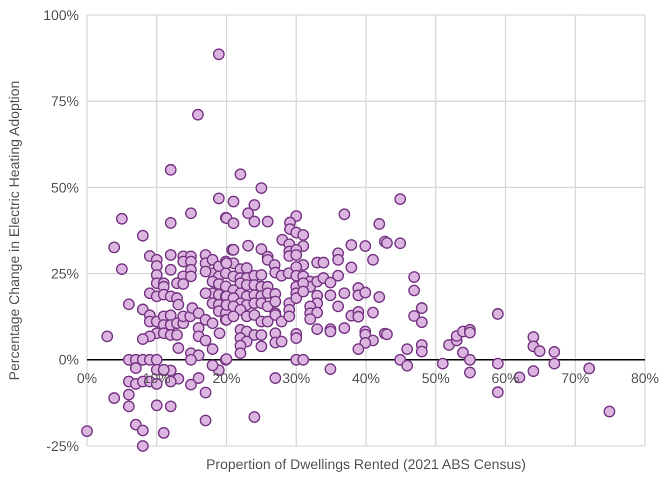 This screenshot has height=477, width=660. Describe the element at coordinates (64, 274) in the screenshot. I see `y-tick-label: 25%` at that location.